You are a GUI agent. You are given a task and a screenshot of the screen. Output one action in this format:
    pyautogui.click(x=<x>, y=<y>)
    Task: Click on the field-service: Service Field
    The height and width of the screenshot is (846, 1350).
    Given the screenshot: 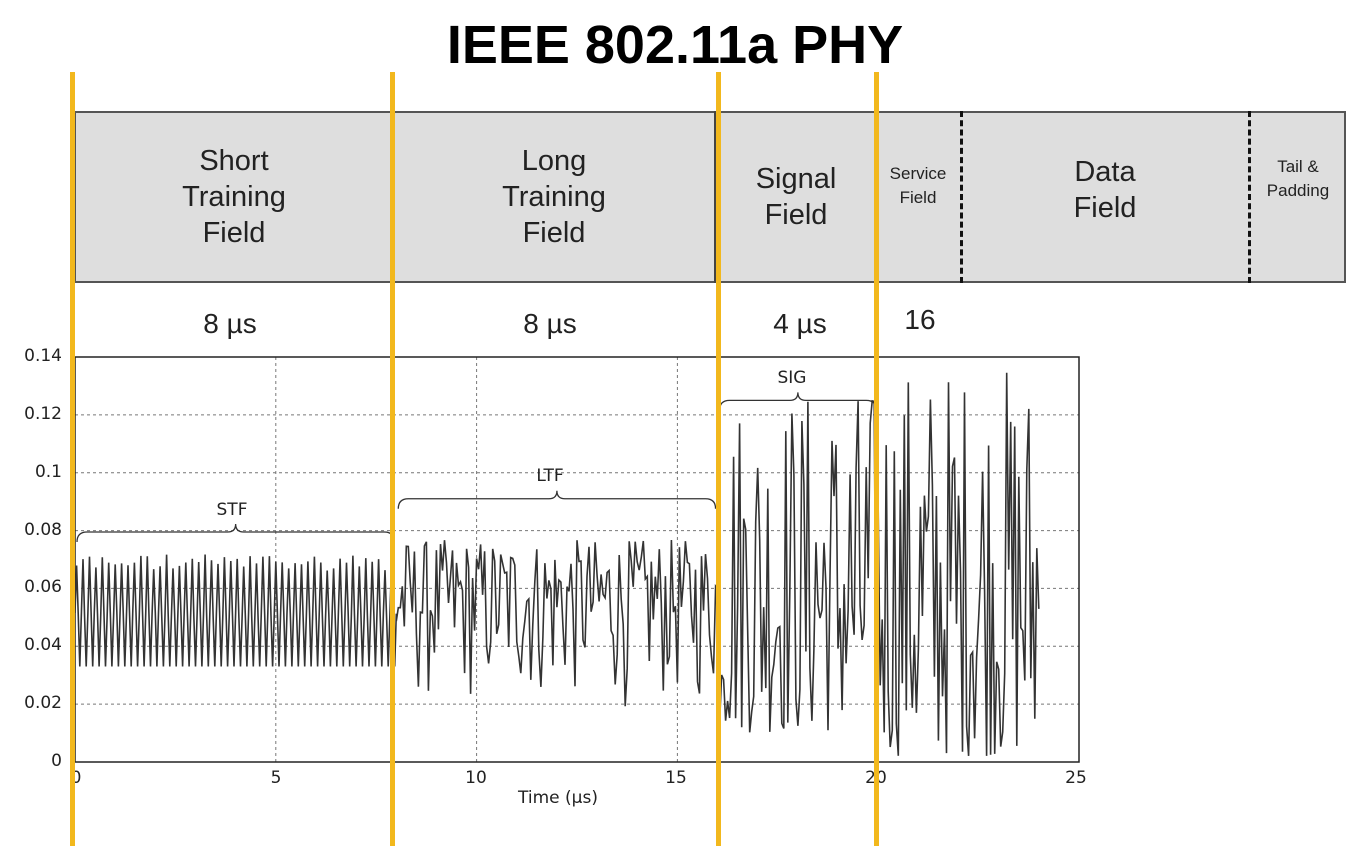 What is the action you would take?
    pyautogui.click(x=918, y=185)
    